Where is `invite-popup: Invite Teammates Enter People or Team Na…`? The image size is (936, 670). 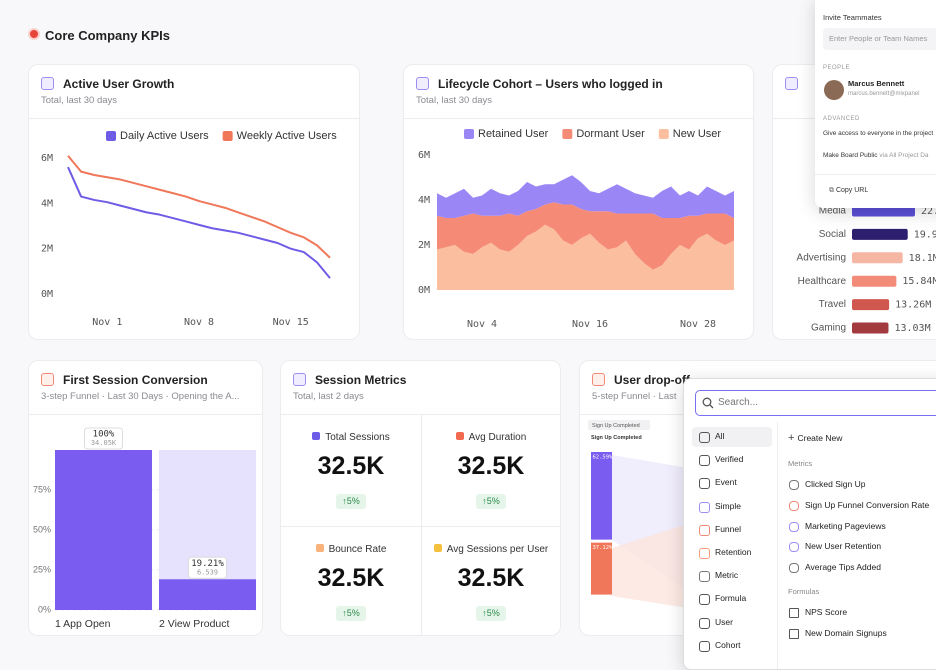 invite-popup: Invite Teammates Enter People or Team Na… is located at coordinates (875, 104).